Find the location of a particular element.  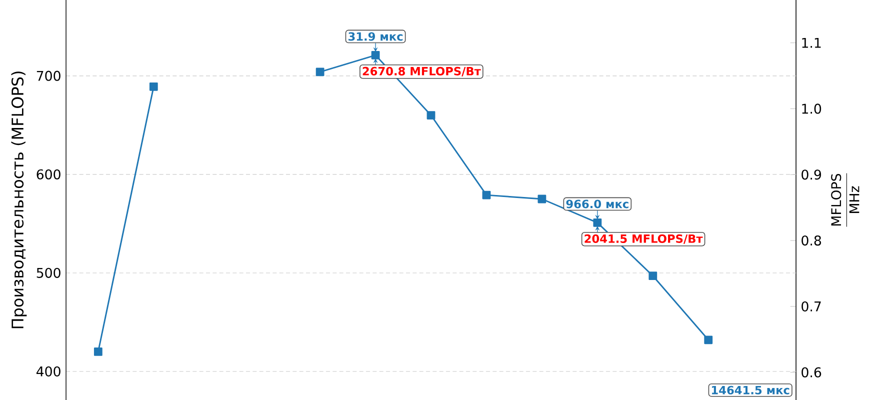

annotation: 14641.5 мкс is located at coordinates (751, 390).